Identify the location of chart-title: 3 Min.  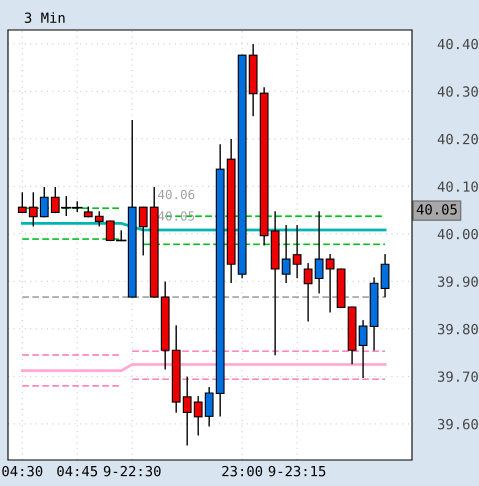
(44, 17).